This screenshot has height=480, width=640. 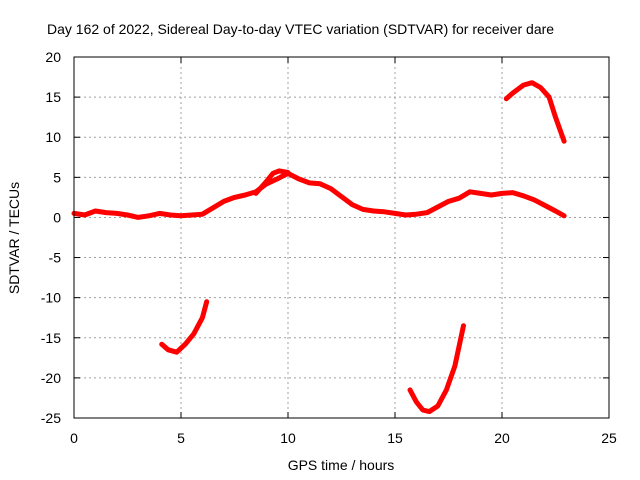 What do you see at coordinates (53, 137) in the screenshot?
I see `y-tick-label: 10` at bounding box center [53, 137].